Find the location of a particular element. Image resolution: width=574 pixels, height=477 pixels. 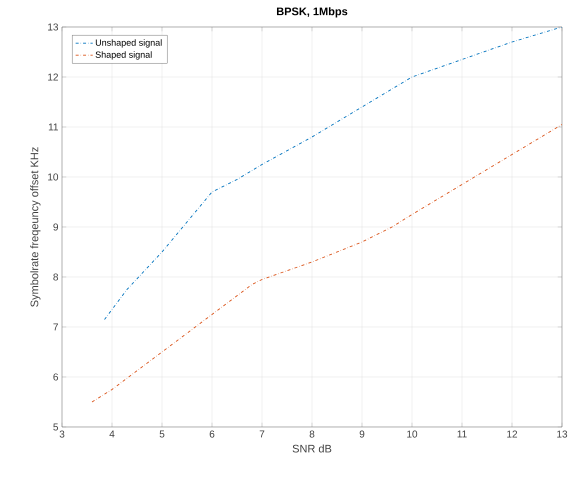

x-tick-label: 13 is located at coordinates (562, 434).